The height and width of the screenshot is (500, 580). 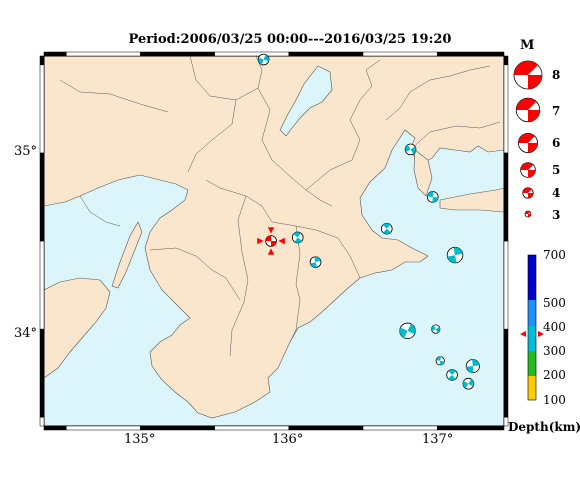 I want to click on depth-tick-500: 500, so click(x=554, y=303).